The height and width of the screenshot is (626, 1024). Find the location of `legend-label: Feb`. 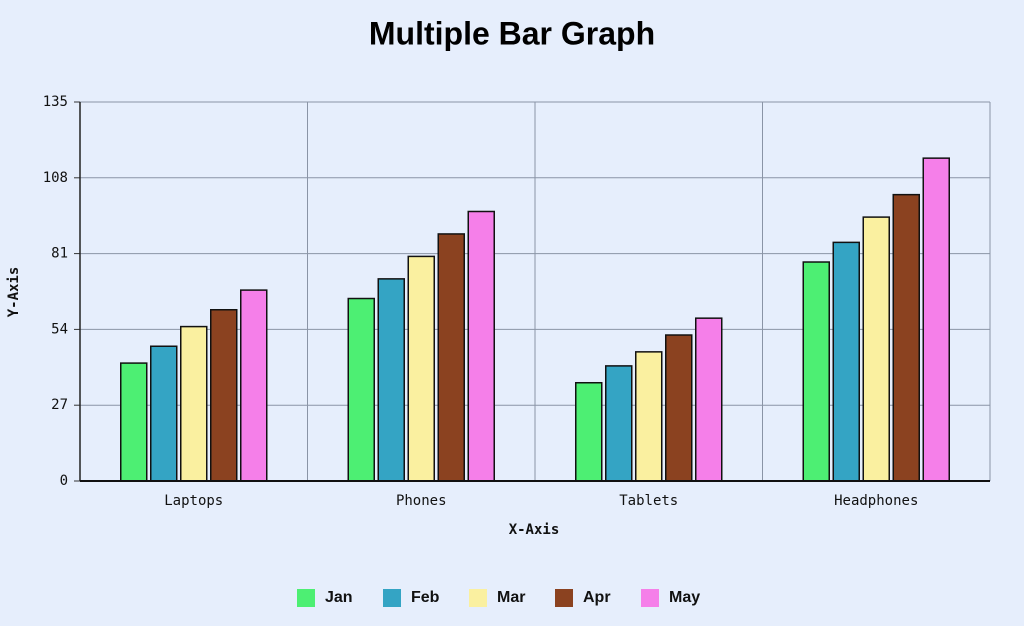

legend-label: Feb is located at coordinates (425, 597).